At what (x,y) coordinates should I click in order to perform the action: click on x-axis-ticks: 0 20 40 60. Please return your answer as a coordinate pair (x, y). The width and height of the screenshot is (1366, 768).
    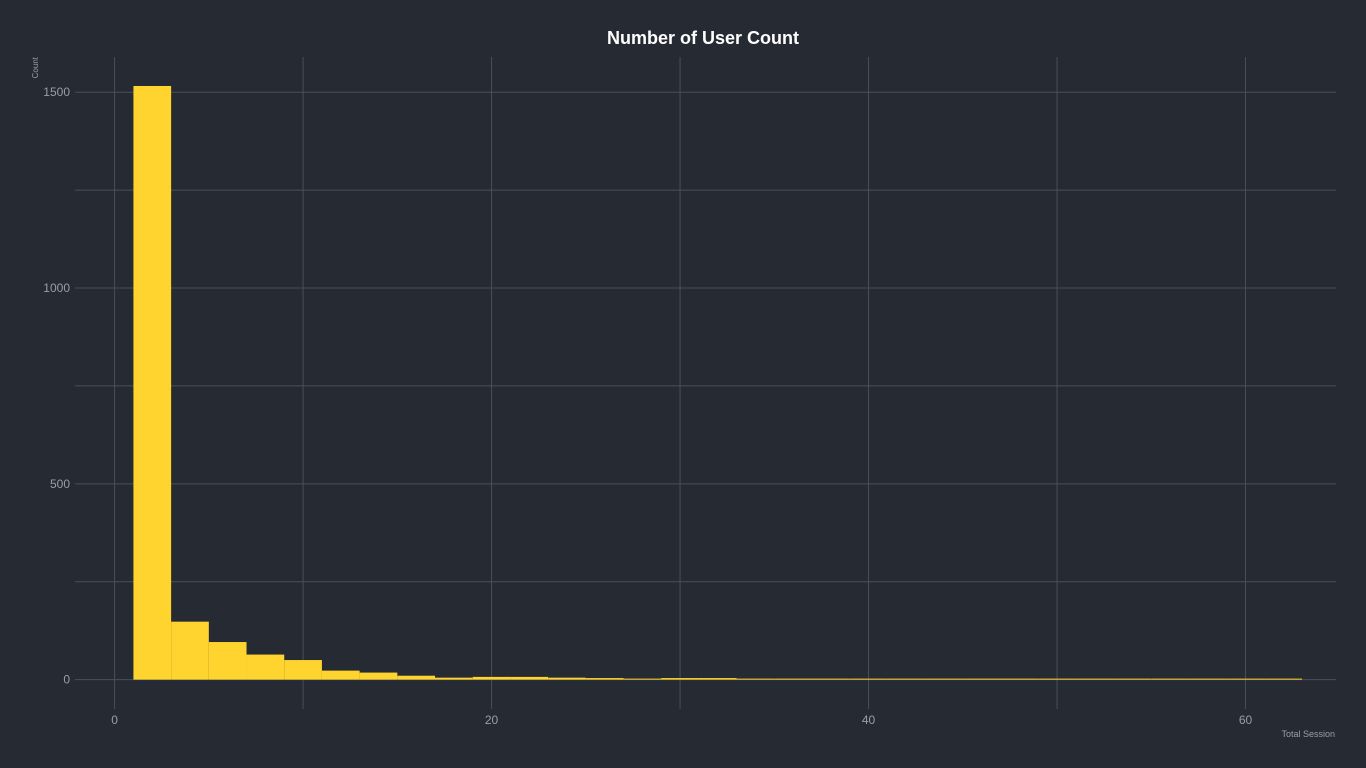
    Looking at the image, I should click on (681, 720).